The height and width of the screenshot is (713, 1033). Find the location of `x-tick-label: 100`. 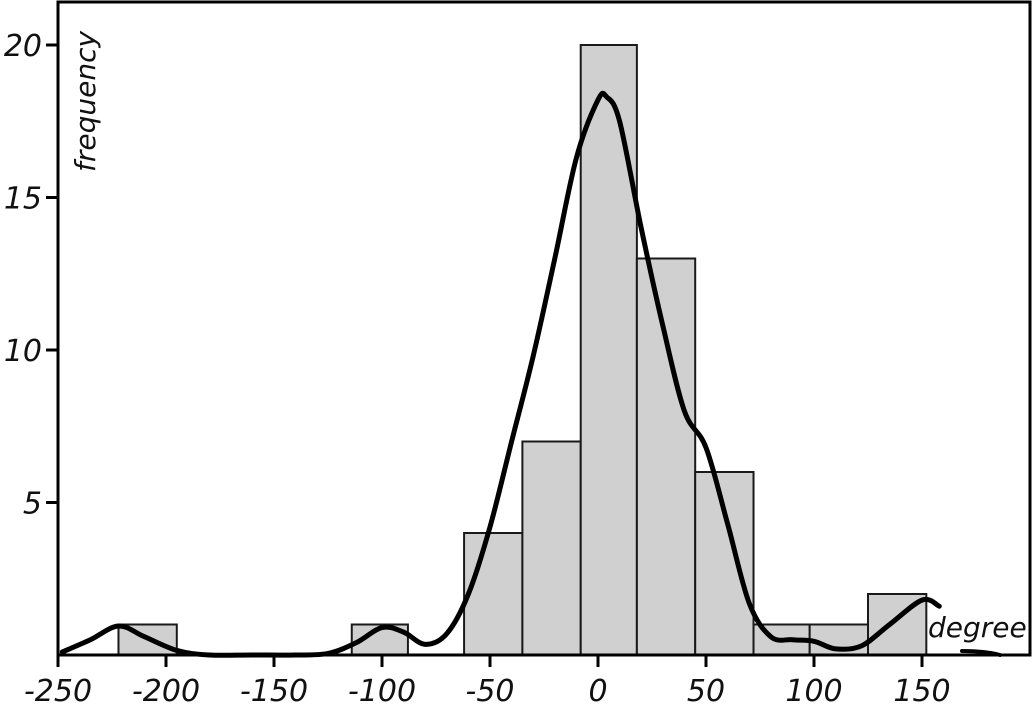

x-tick-label: 100 is located at coordinates (813, 691).